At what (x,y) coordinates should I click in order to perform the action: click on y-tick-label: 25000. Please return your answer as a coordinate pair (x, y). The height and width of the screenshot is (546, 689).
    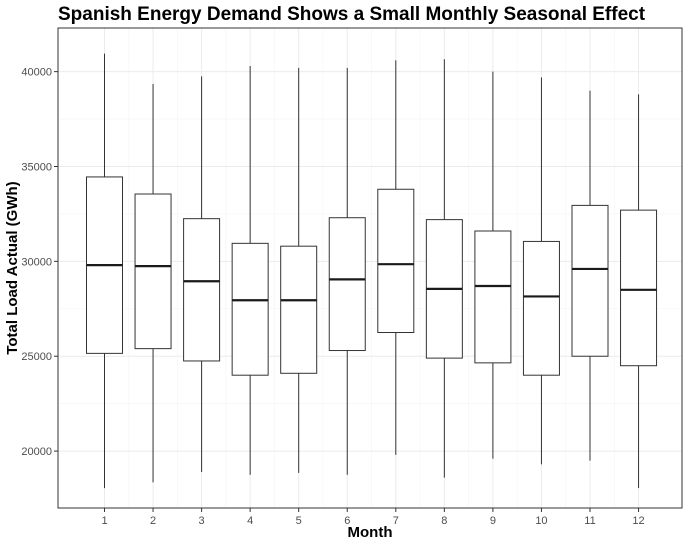
    Looking at the image, I should click on (36, 357).